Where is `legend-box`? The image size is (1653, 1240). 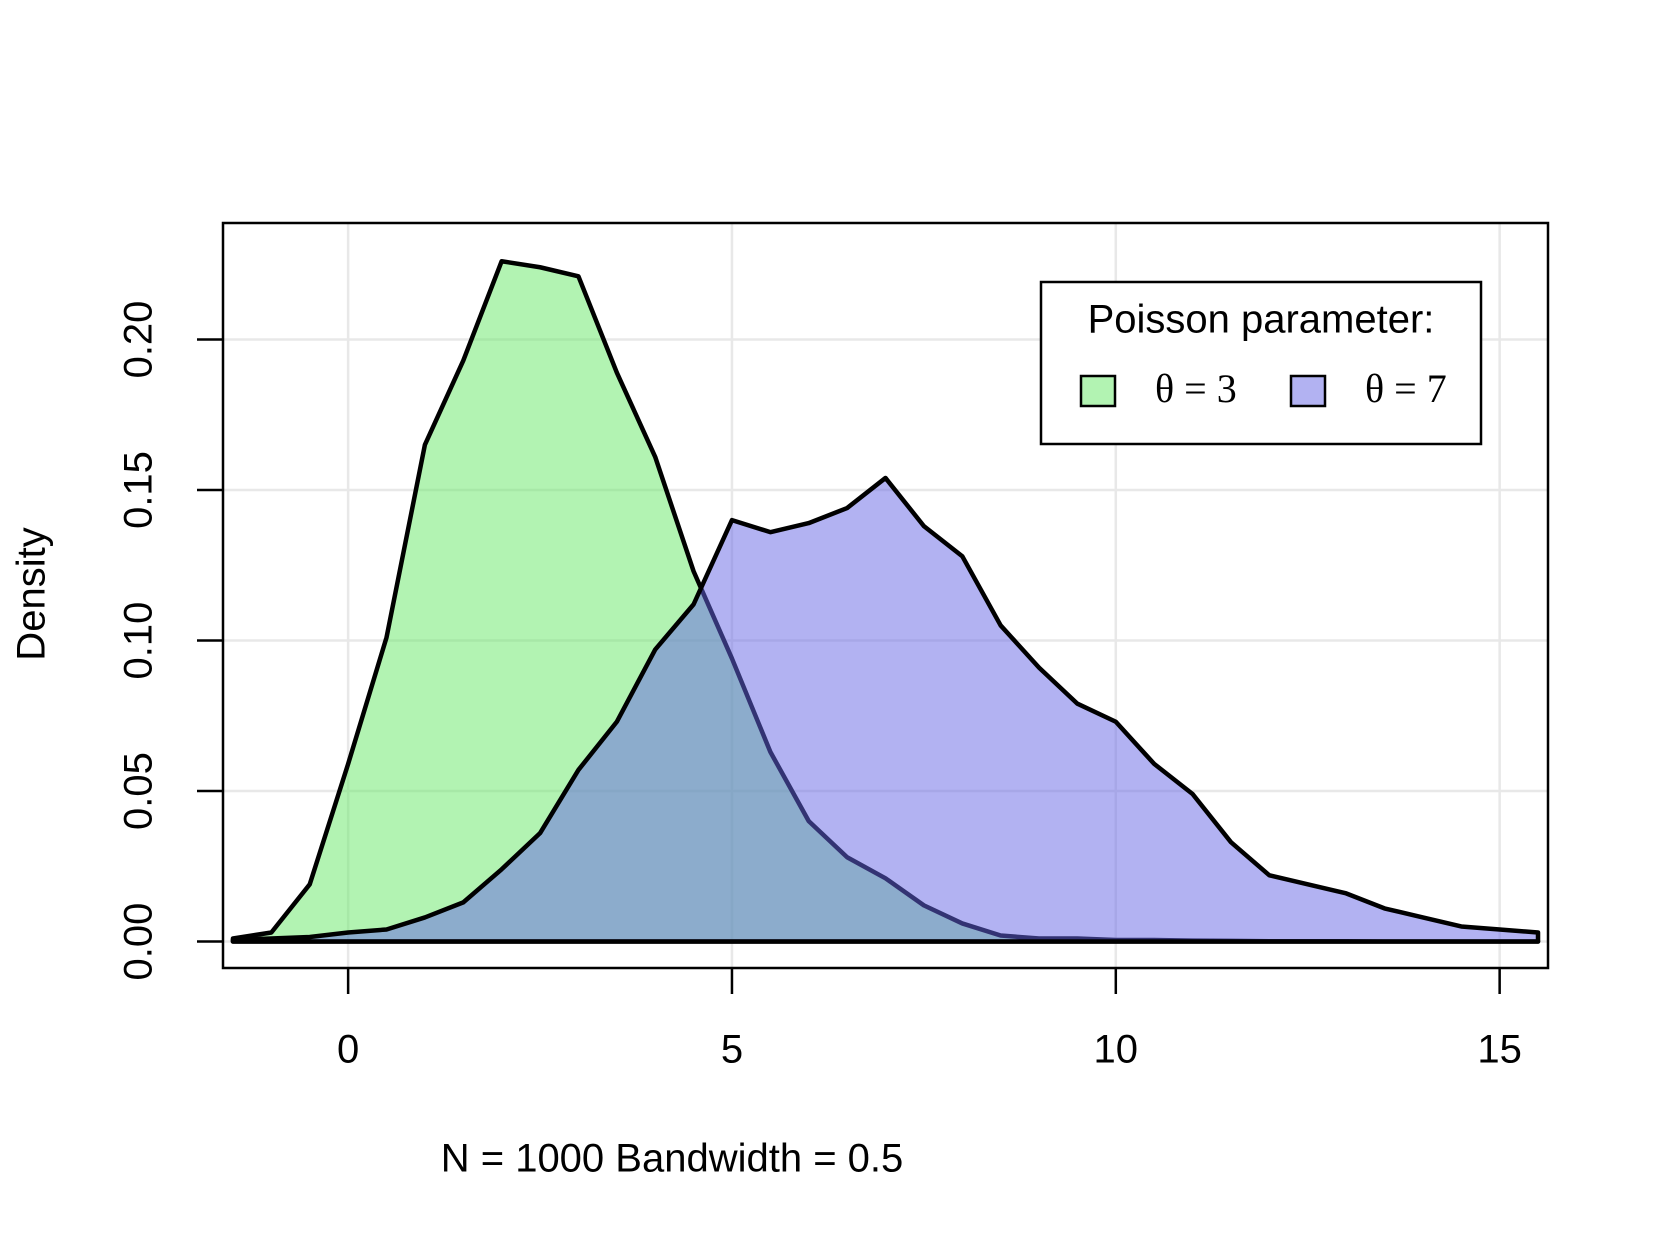
legend-box is located at coordinates (1261, 363).